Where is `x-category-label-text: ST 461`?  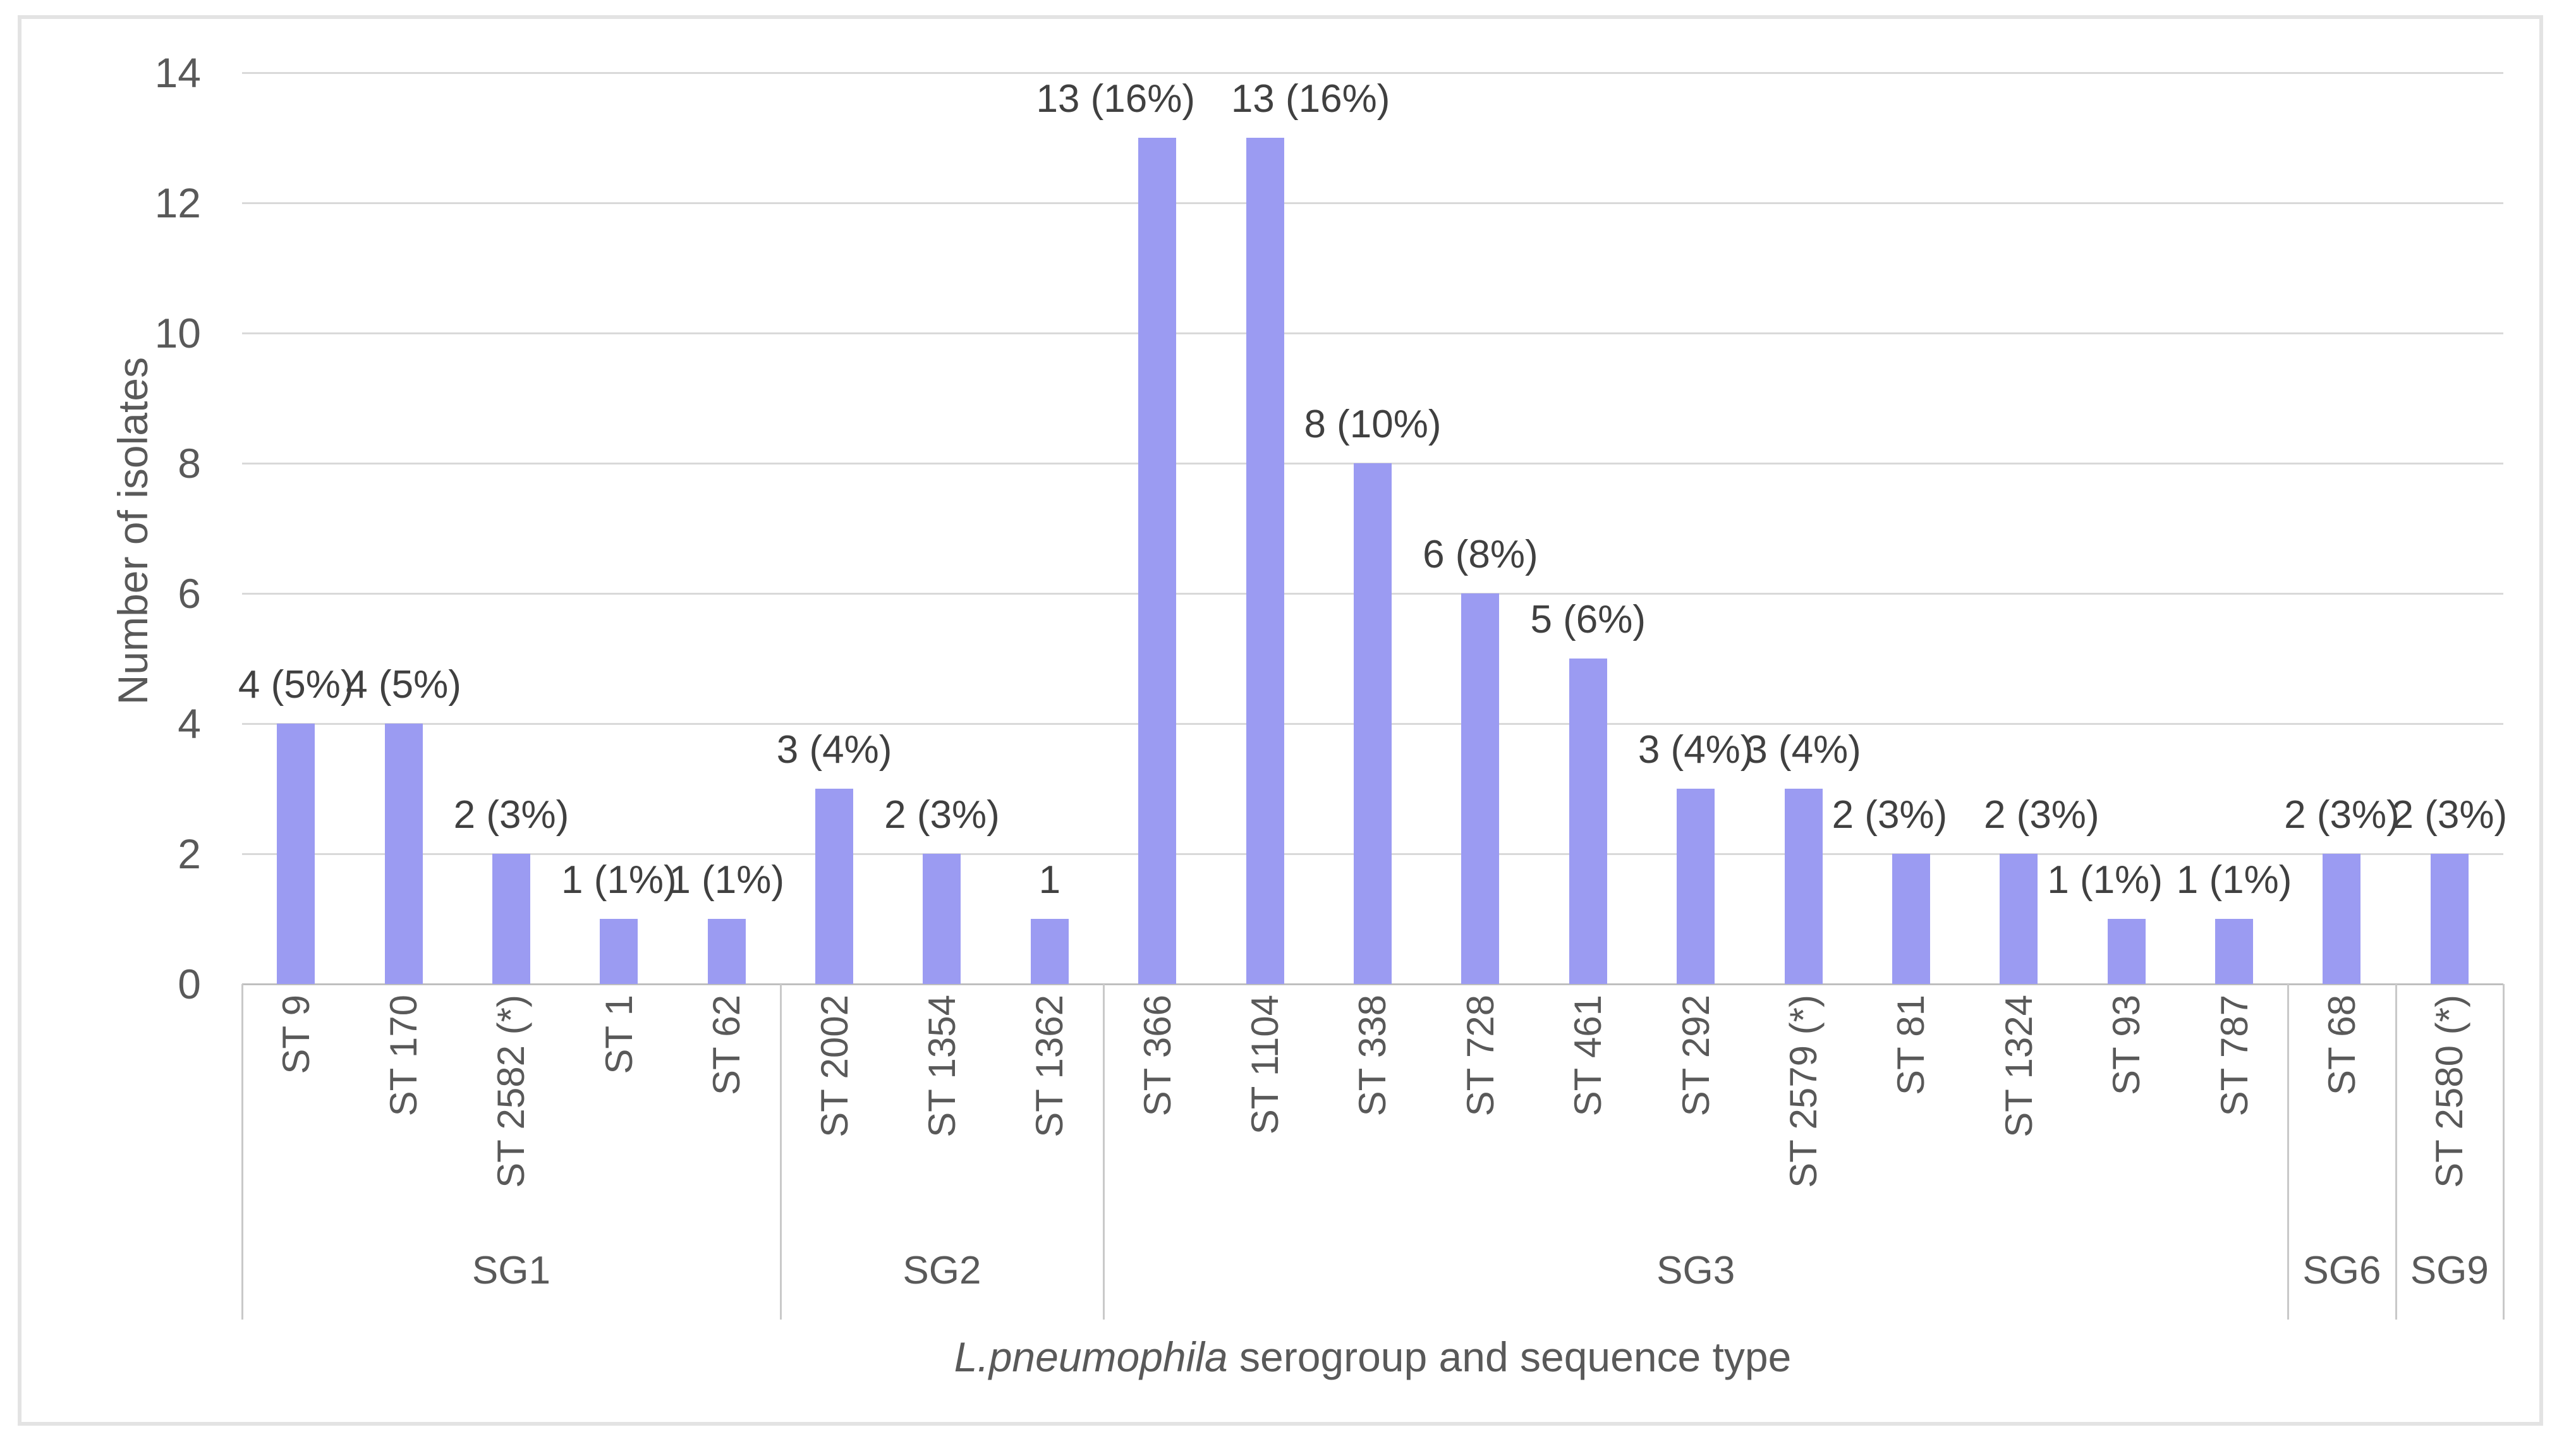 x-category-label-text: ST 461 is located at coordinates (1588, 1056).